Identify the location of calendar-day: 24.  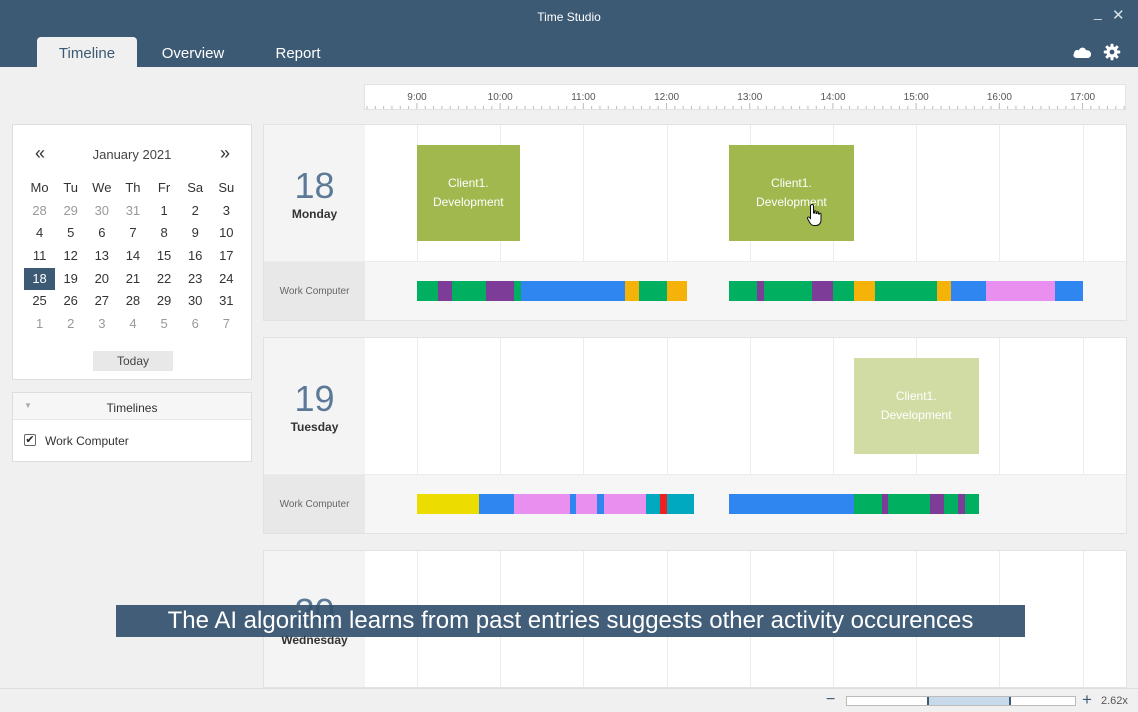
(226, 278).